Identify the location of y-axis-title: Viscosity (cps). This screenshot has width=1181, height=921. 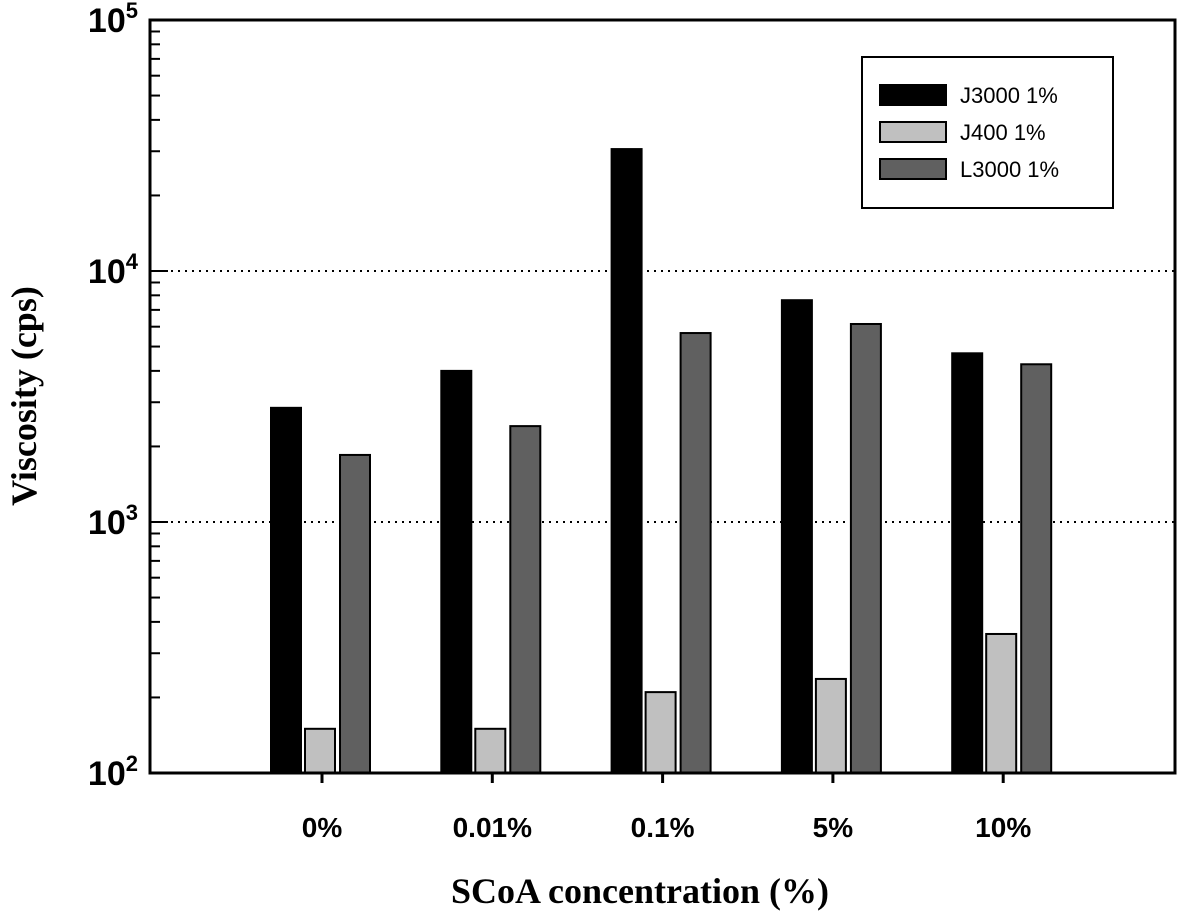
(24, 396).